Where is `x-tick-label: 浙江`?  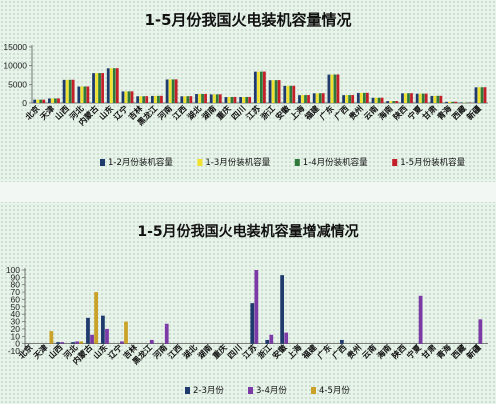
x-tick-label: 浙江 is located at coordinates (267, 112).